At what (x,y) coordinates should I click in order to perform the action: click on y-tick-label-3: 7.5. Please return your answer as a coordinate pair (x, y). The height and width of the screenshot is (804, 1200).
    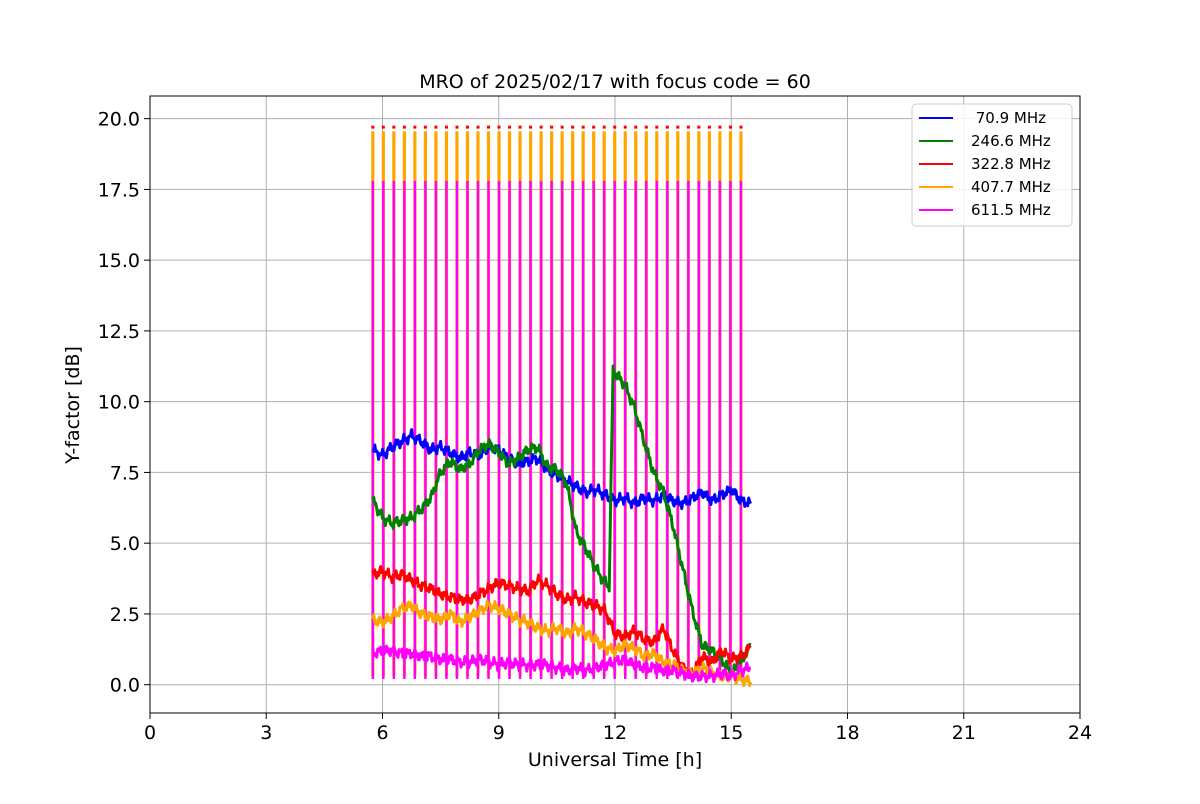
    Looking at the image, I should click on (125, 473).